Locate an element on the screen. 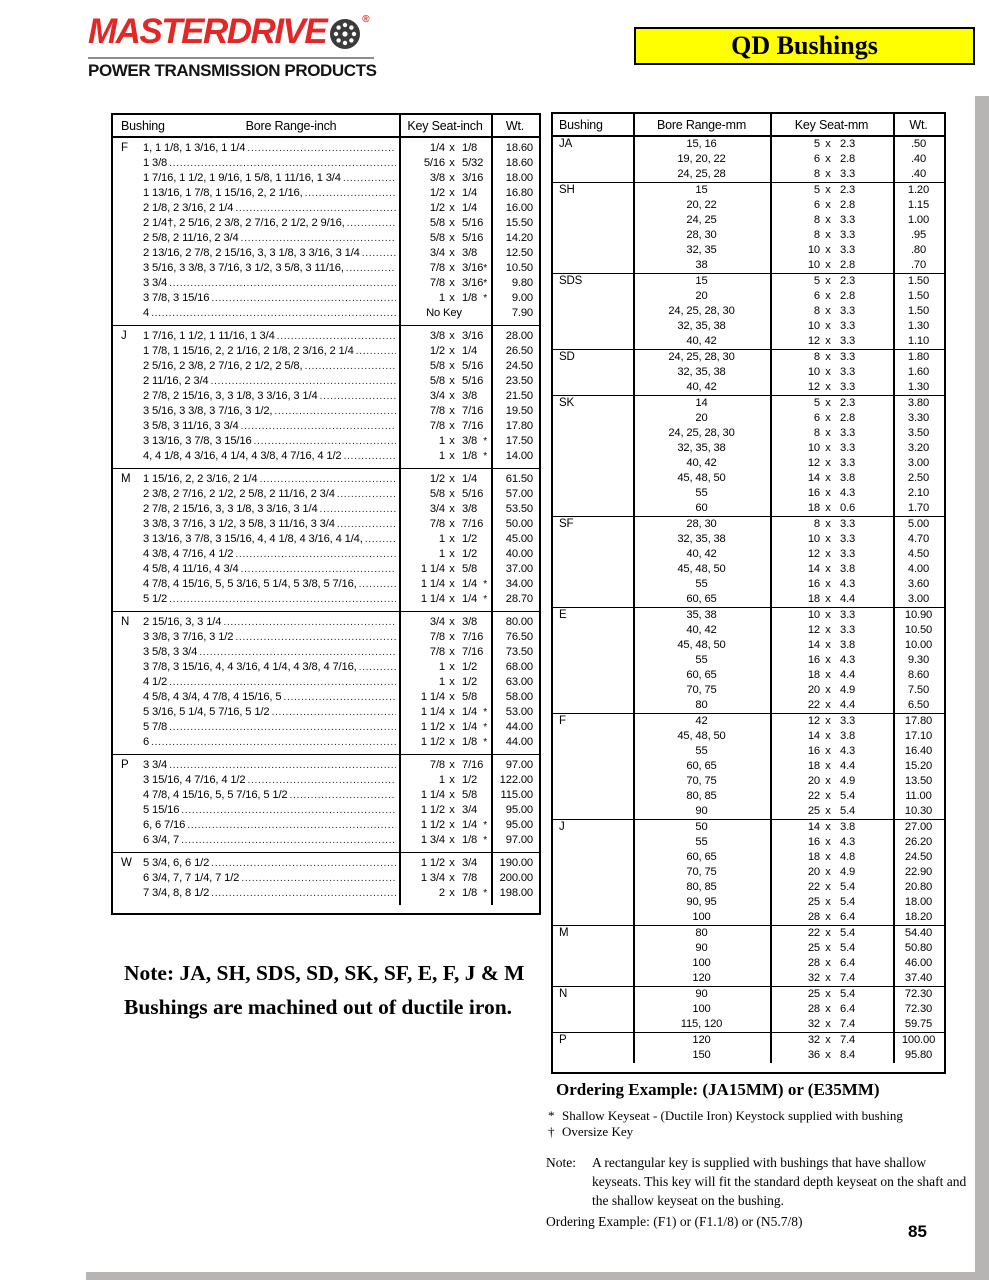 The image size is (989, 1280). table-row: W 5 3/4, 6, 6 1/2 1 1/2 x 3/4 190.00 is located at coordinates (326, 863).